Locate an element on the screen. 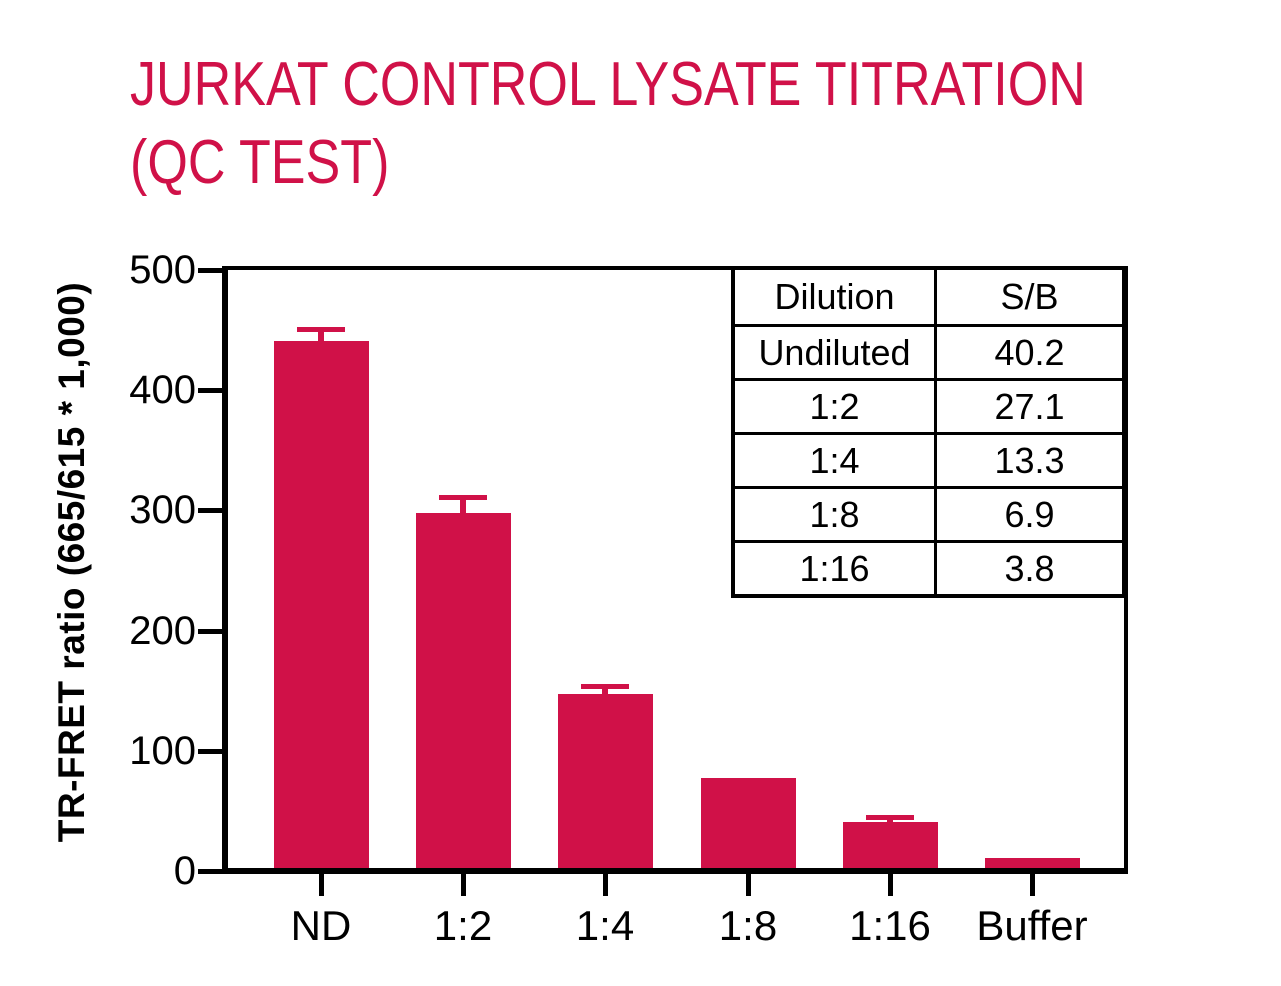 The width and height of the screenshot is (1281, 986). x-tick-mark-1:4 is located at coordinates (605, 885).